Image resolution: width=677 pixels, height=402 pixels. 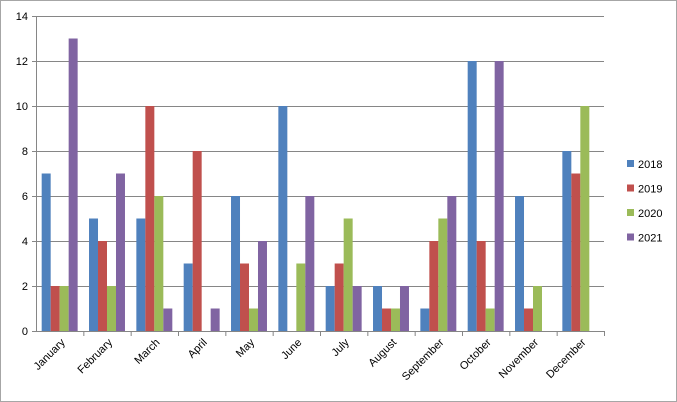 What do you see at coordinates (519, 358) in the screenshot?
I see `x-tick-label: November` at bounding box center [519, 358].